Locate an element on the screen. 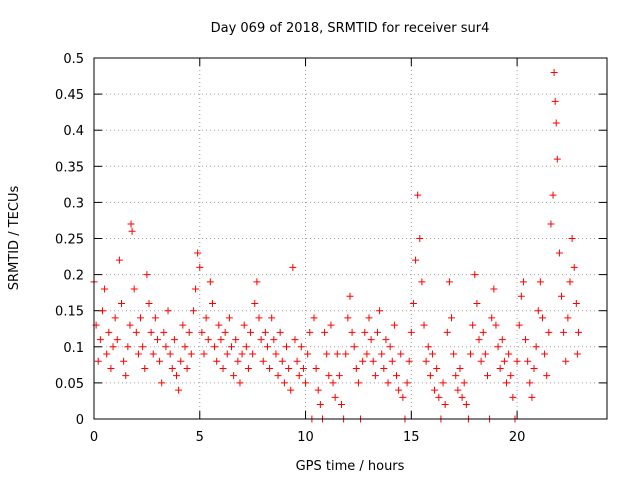  y-tick-label: 0.35 is located at coordinates (69, 167).